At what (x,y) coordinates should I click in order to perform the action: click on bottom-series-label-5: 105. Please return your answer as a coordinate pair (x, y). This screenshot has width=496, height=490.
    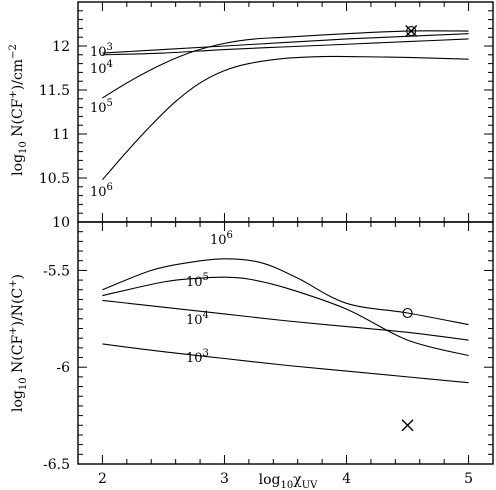
    Looking at the image, I should click on (197, 281).